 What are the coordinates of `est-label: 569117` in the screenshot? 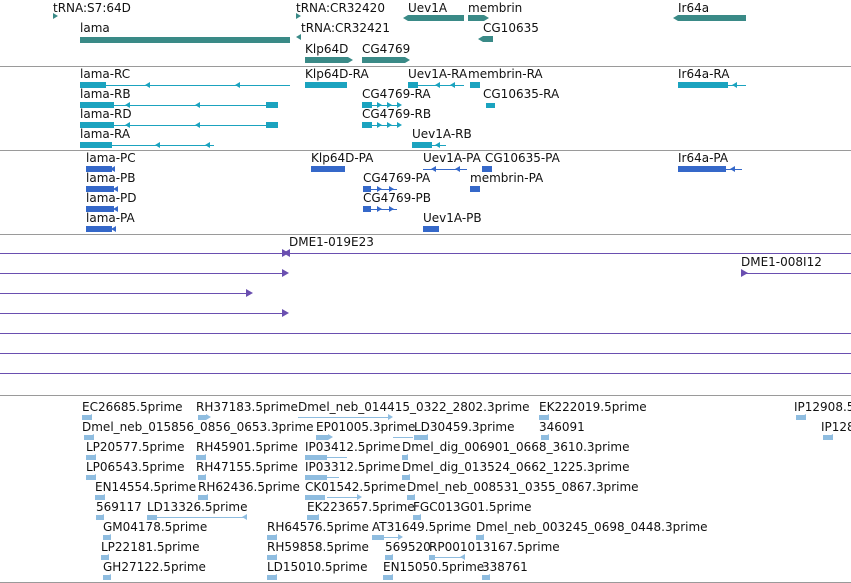 It's located at (119, 507).